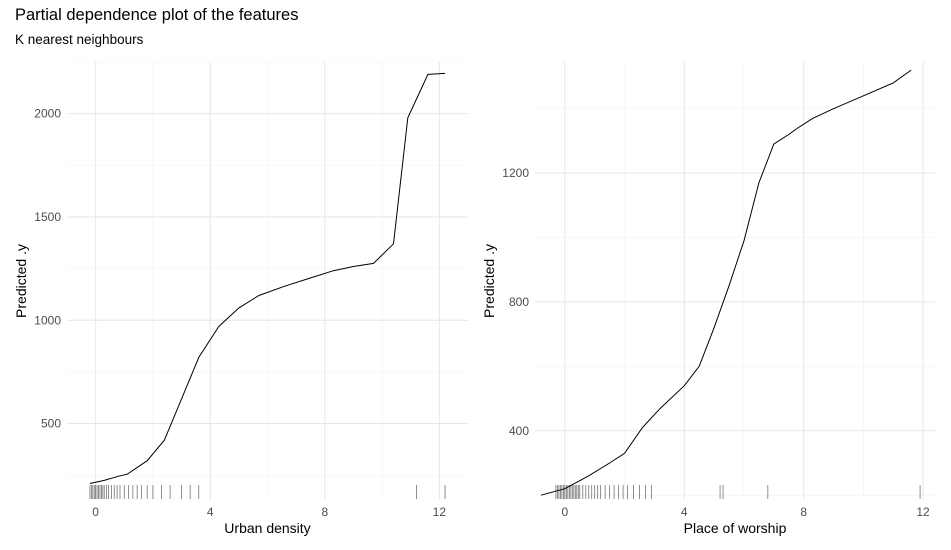 The image size is (951, 550). Describe the element at coordinates (267, 528) in the screenshot. I see `x-axis-title: Urban density` at that location.